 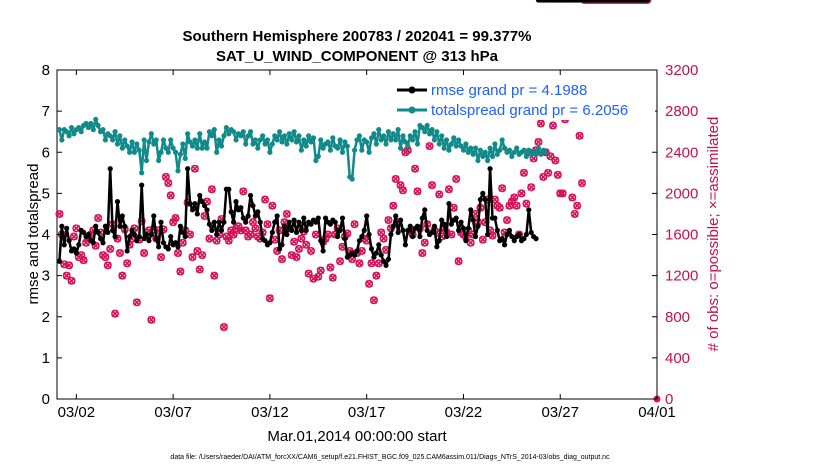 What do you see at coordinates (657, 412) in the screenshot?
I see `x-tick-label: 04/01` at bounding box center [657, 412].